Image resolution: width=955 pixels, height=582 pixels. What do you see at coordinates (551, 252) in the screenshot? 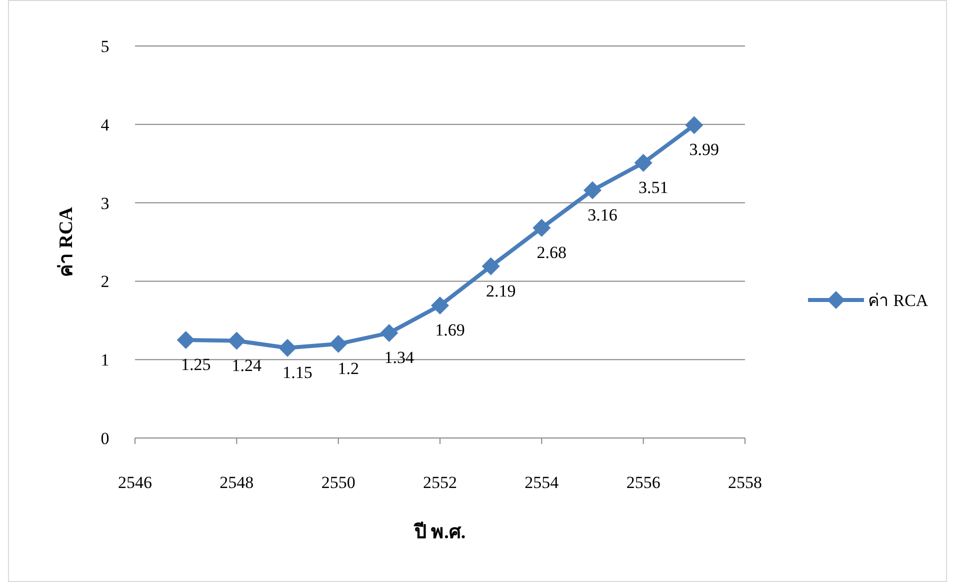
I see `data-label: 2.68` at bounding box center [551, 252].